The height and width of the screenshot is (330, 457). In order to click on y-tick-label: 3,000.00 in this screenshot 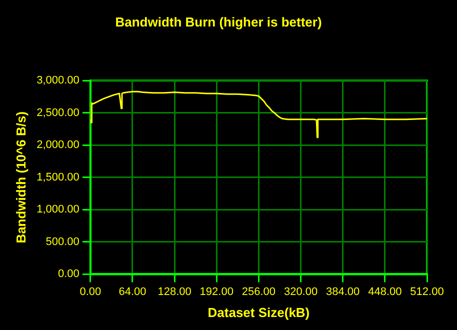, I will do `click(58, 80)`.